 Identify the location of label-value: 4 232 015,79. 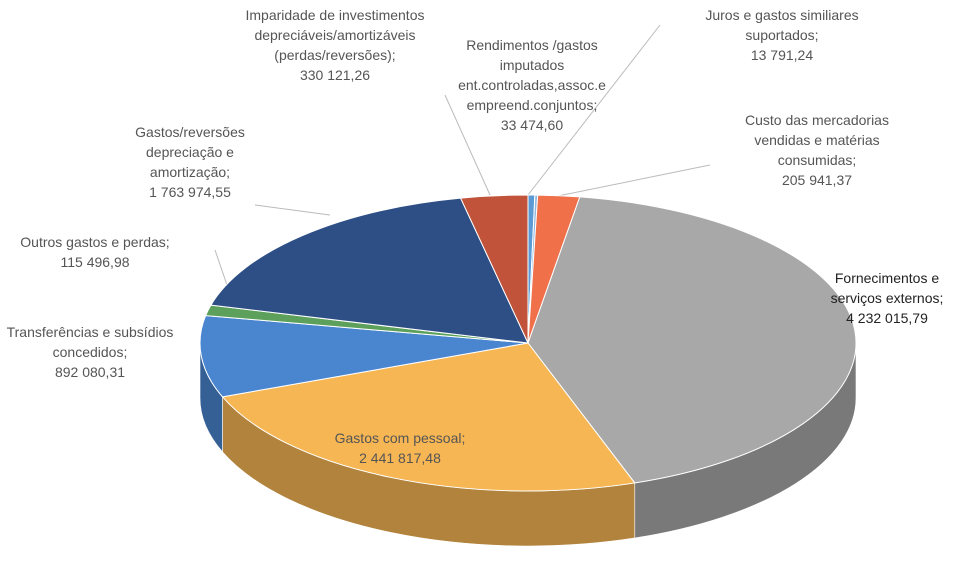
(887, 318).